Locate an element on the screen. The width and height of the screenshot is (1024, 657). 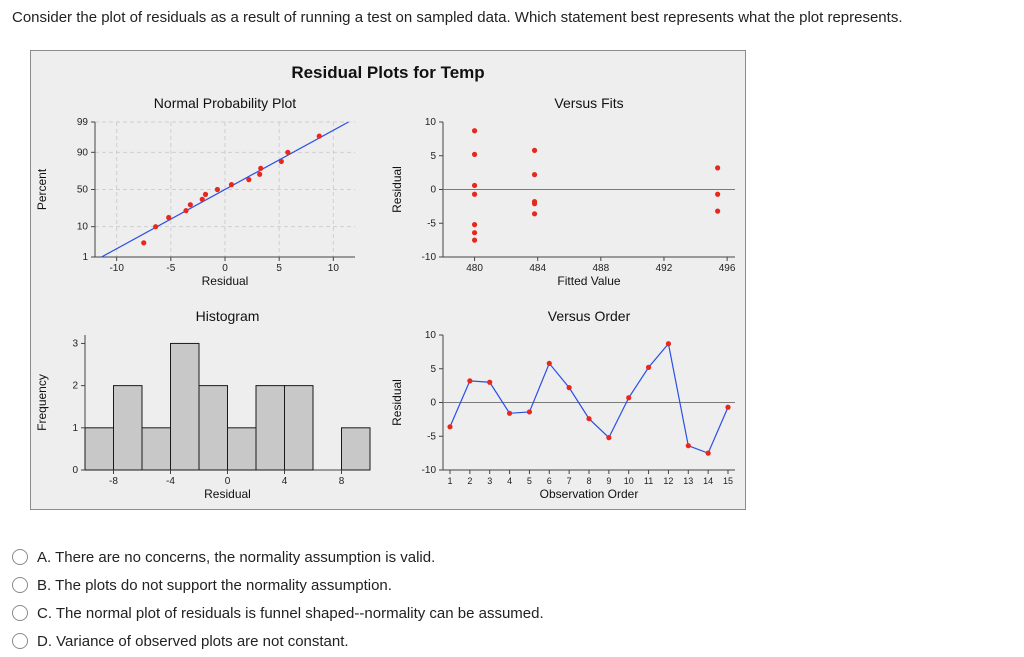
fits-xtick-label: 484 is located at coordinates (537, 268).